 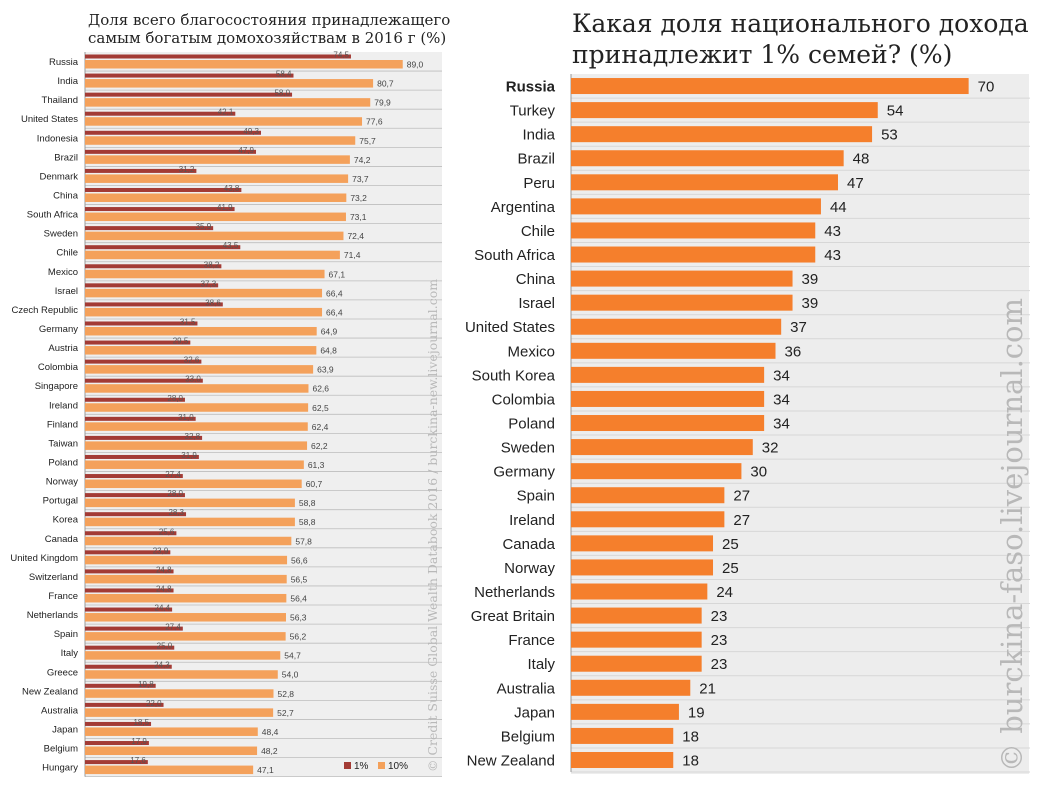 I want to click on left-category-label: Switzerland, so click(x=53, y=577).